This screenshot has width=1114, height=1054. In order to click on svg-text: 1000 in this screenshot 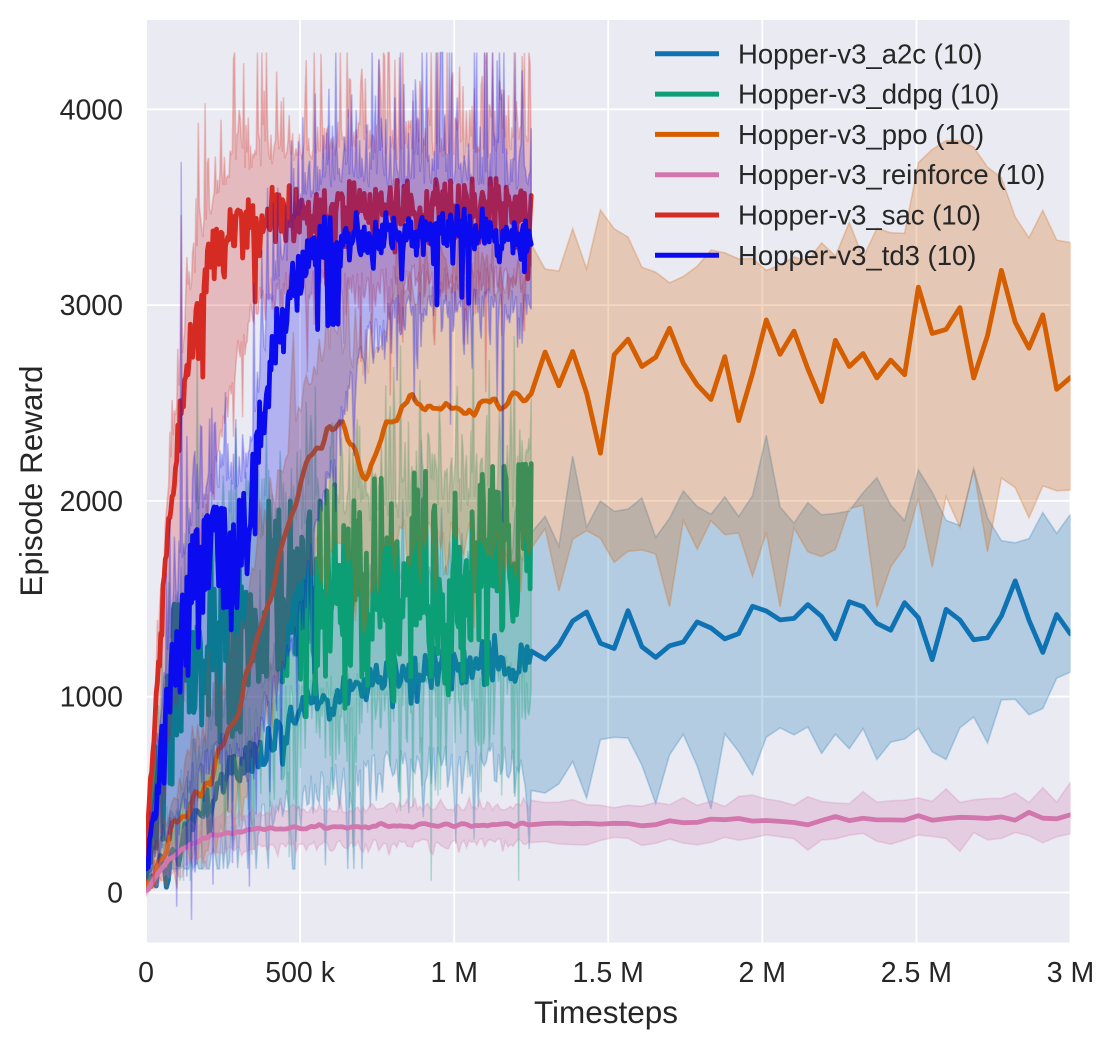, I will do `click(91, 698)`.